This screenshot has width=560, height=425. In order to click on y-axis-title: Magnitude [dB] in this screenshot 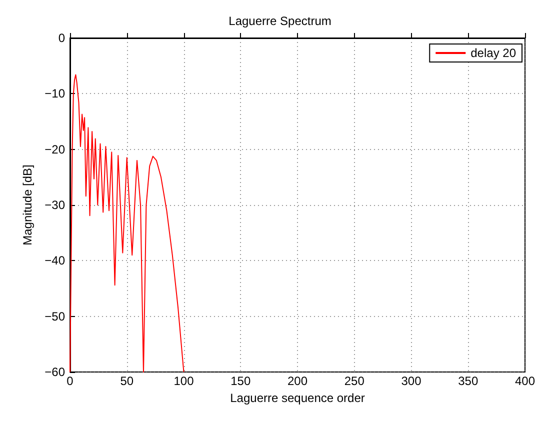, I will do `click(27, 205)`.